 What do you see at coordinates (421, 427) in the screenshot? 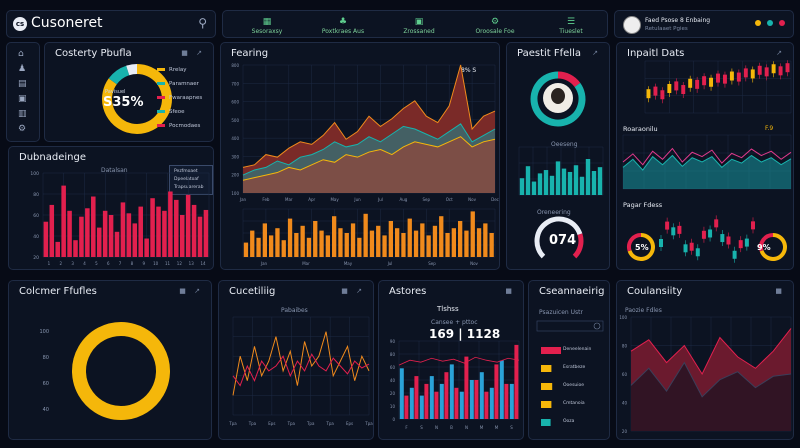
I see `x-tick: S` at bounding box center [421, 427].